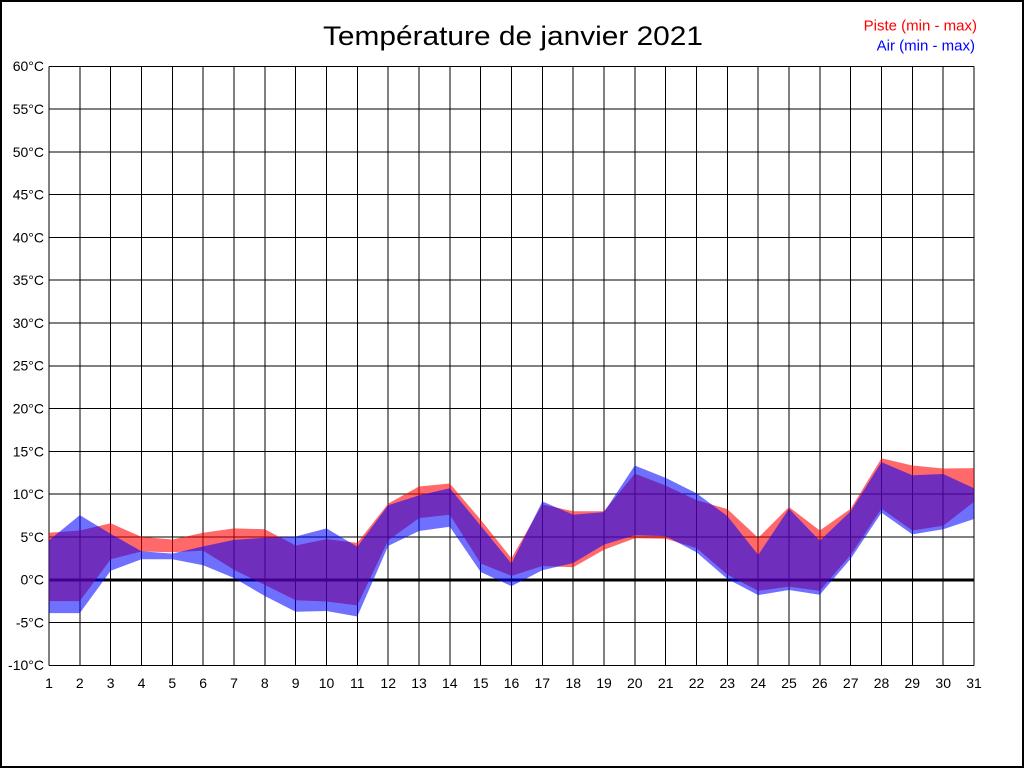 The height and width of the screenshot is (768, 1024). What do you see at coordinates (920, 26) in the screenshot?
I see `svg-text: Piste (min - max)` at bounding box center [920, 26].